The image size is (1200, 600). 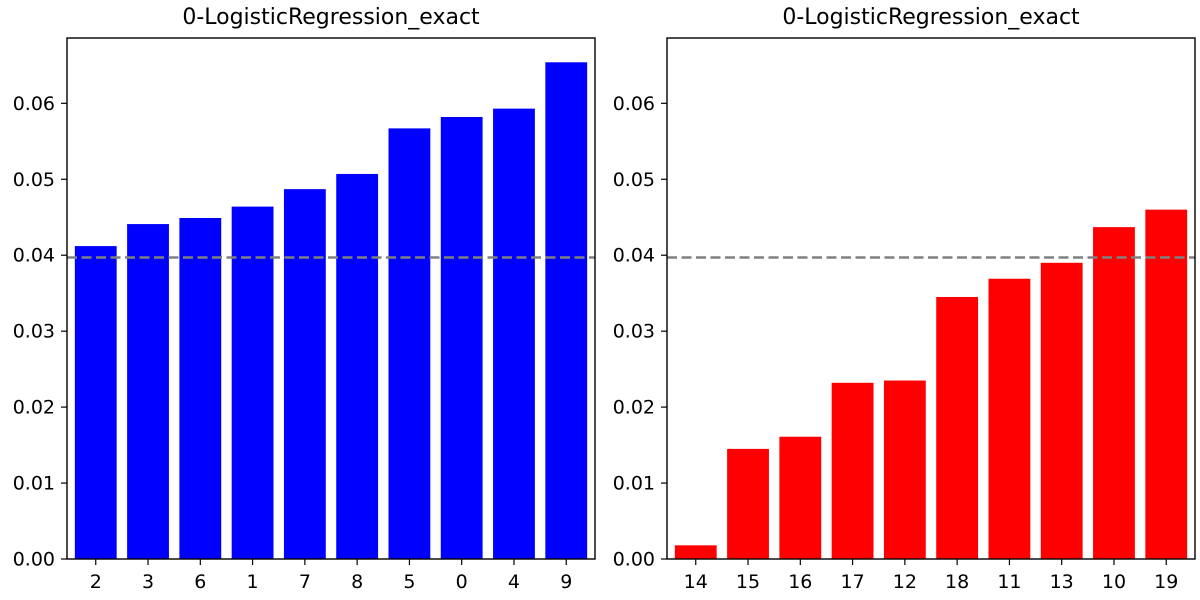 What do you see at coordinates (462, 582) in the screenshot?
I see `left-xtick-label: 0` at bounding box center [462, 582].